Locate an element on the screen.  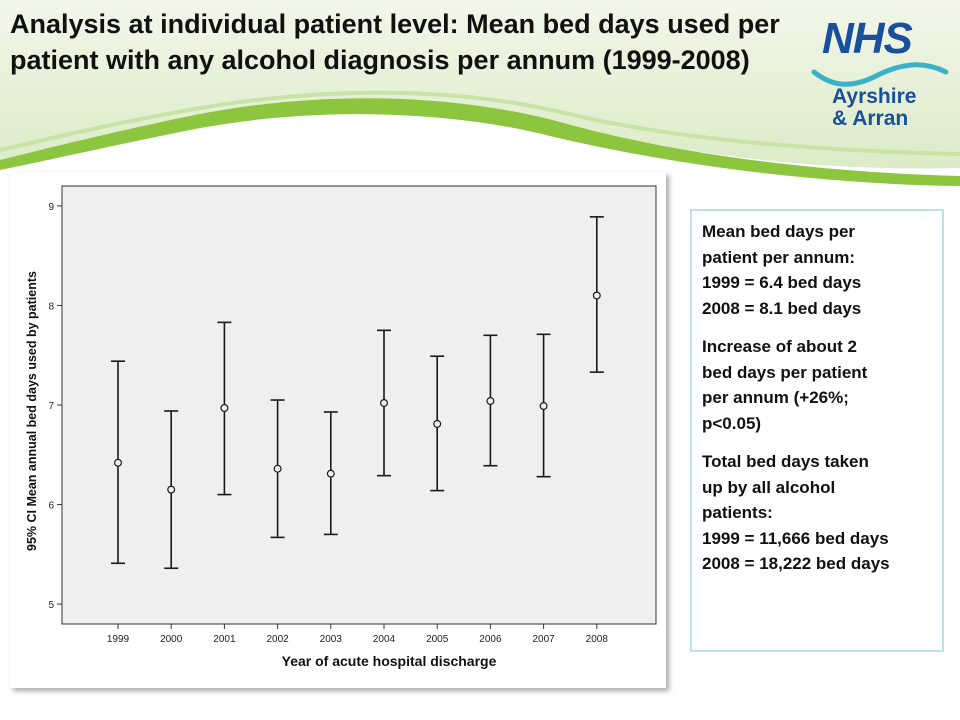
x-tick-label: 2007 is located at coordinates (543, 639).